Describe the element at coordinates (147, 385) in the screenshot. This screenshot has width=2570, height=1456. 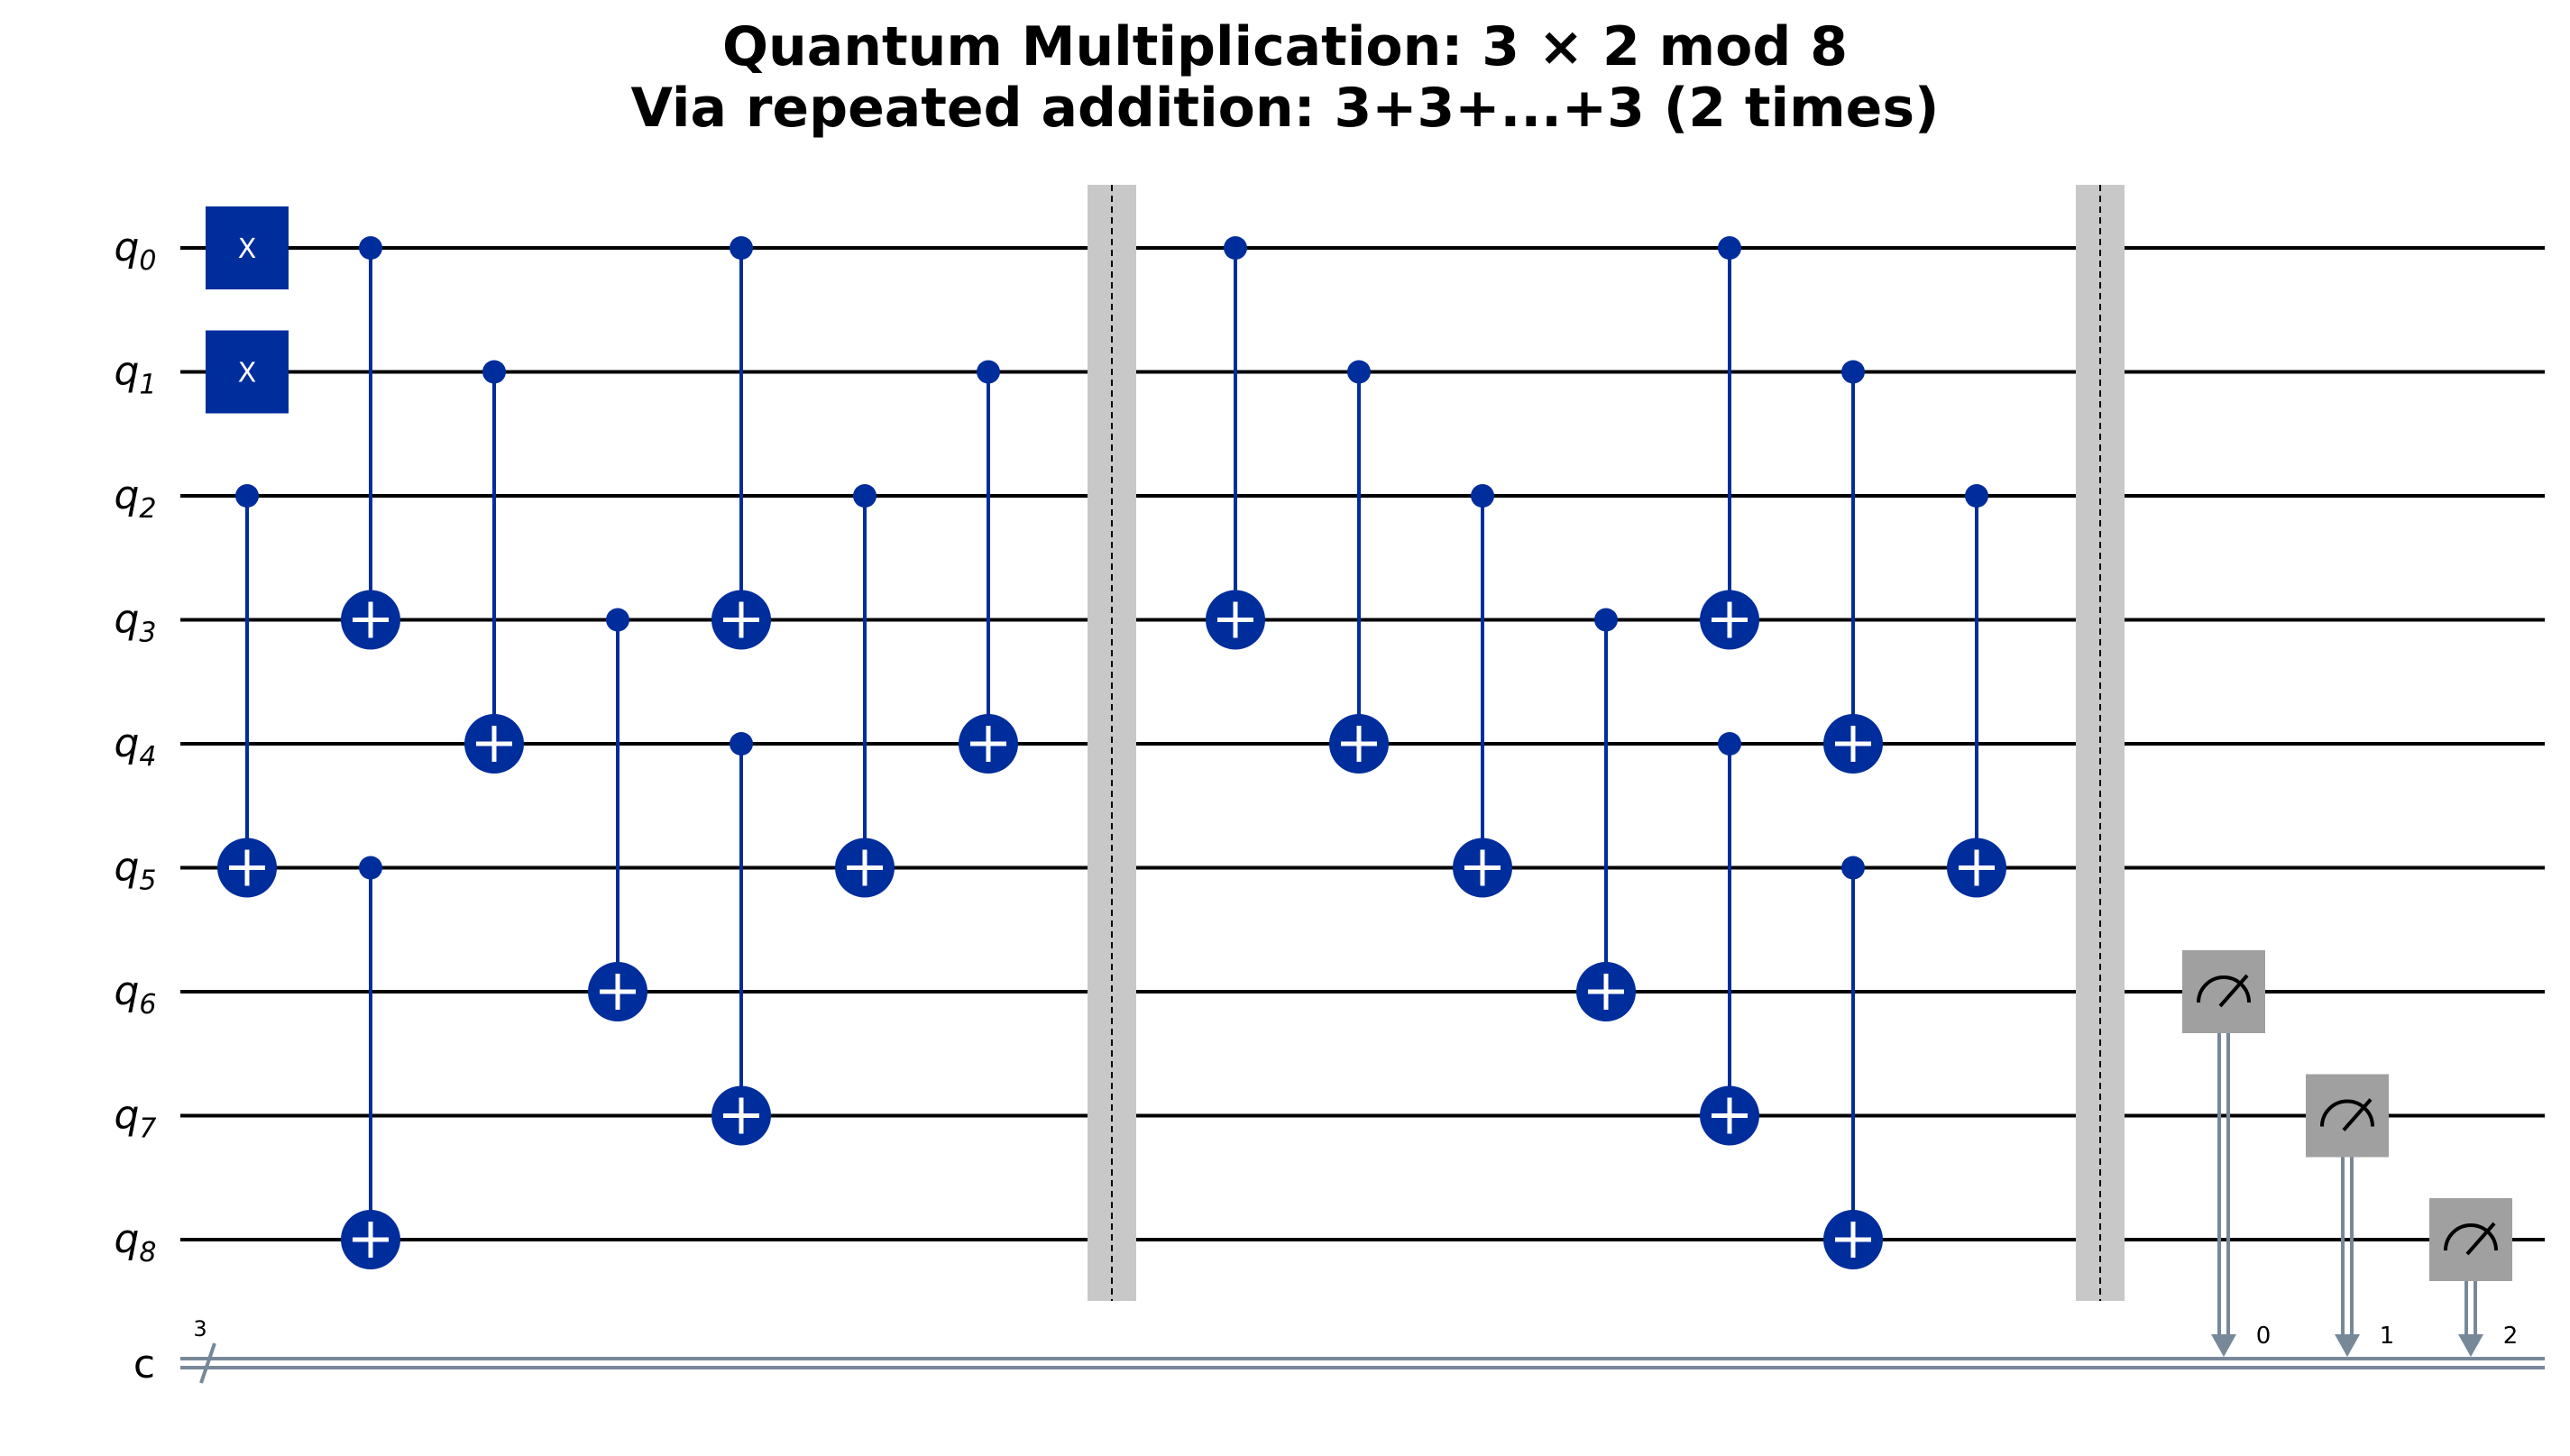
I see `qubit-index-1: 1` at that location.